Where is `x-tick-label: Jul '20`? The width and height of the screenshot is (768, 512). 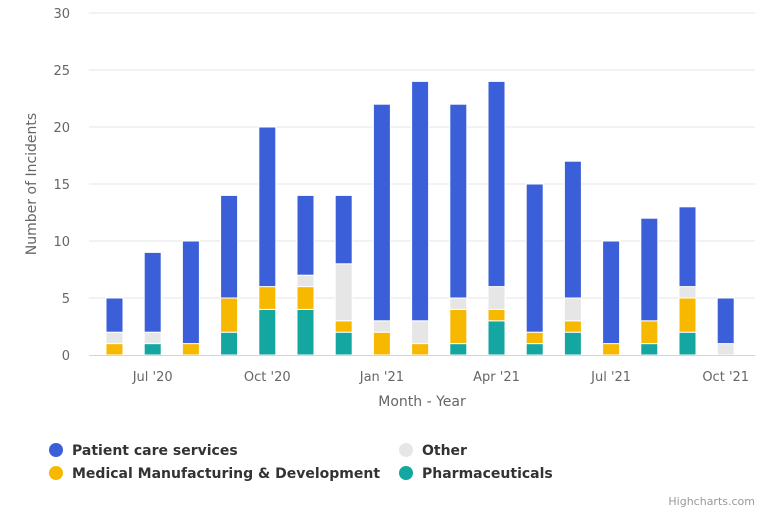 x-tick-label: Jul '20 is located at coordinates (152, 377).